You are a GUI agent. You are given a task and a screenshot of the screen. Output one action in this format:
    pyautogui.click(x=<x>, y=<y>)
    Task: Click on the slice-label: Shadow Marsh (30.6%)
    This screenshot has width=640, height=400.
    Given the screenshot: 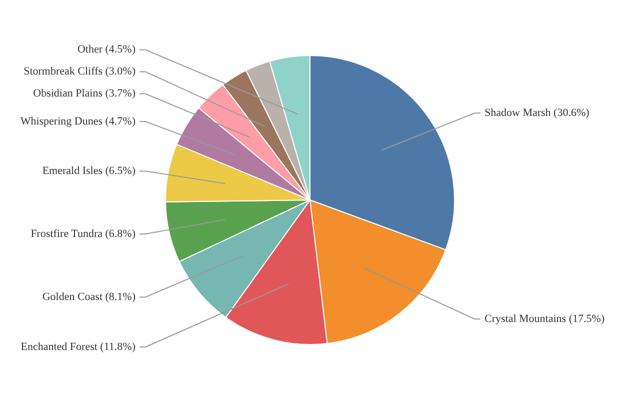 What is the action you would take?
    pyautogui.click(x=537, y=113)
    